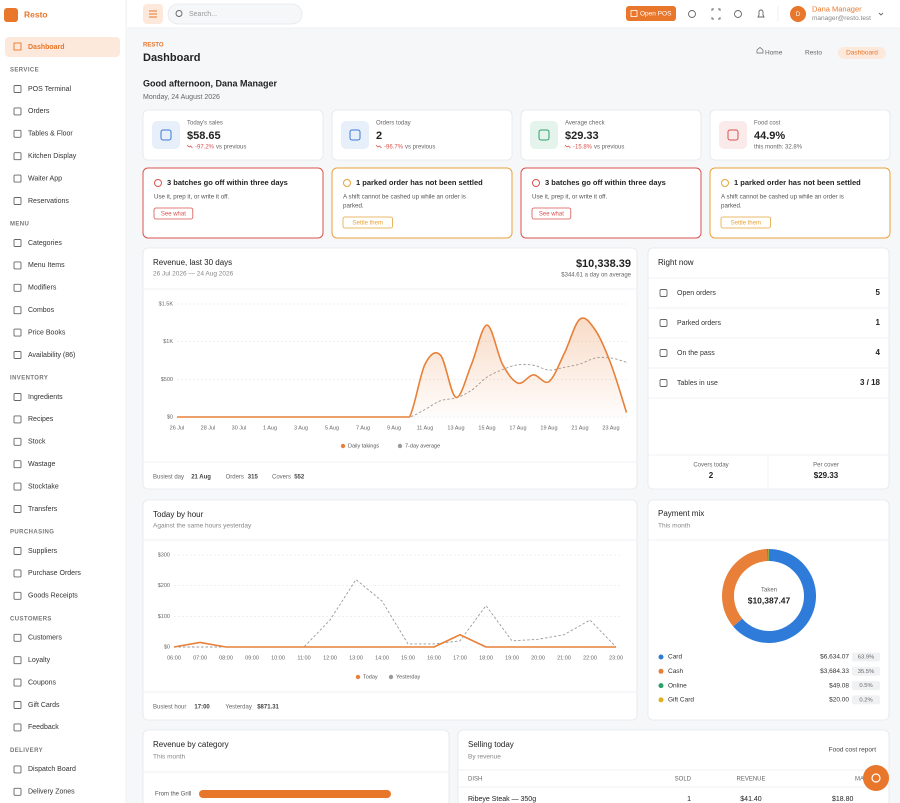 The image size is (900, 803). Describe the element at coordinates (43, 486) in the screenshot. I see `nav-item: Stocktake` at that location.